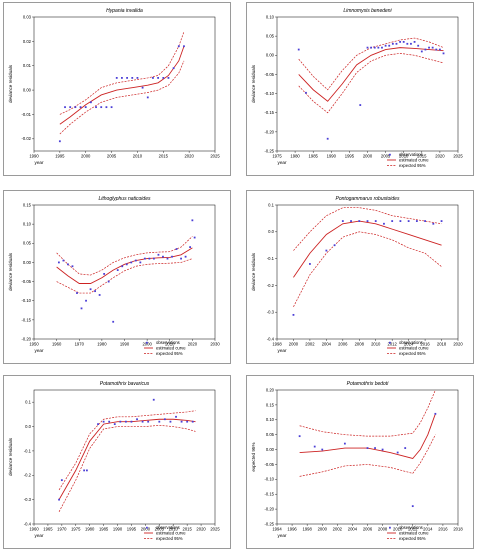 Image resolution: width=477 pixels, height=550 pixels. Describe the element at coordinates (28, 475) in the screenshot. I see `y-tick-label: -0.2` at that location.